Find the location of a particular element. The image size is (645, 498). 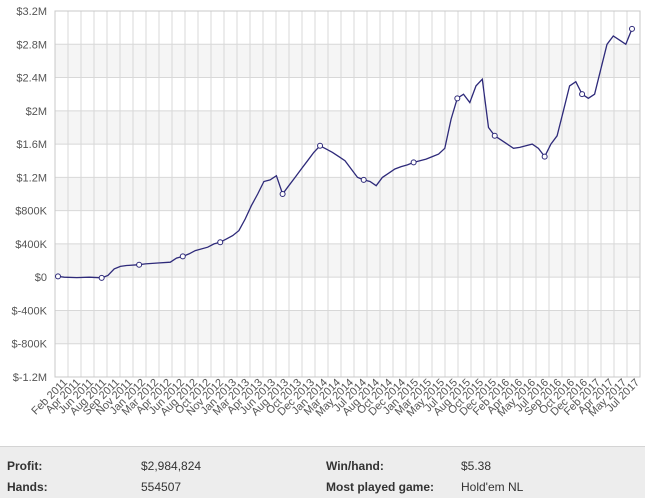

win-per-hand-label: Win/hand: is located at coordinates (355, 466).